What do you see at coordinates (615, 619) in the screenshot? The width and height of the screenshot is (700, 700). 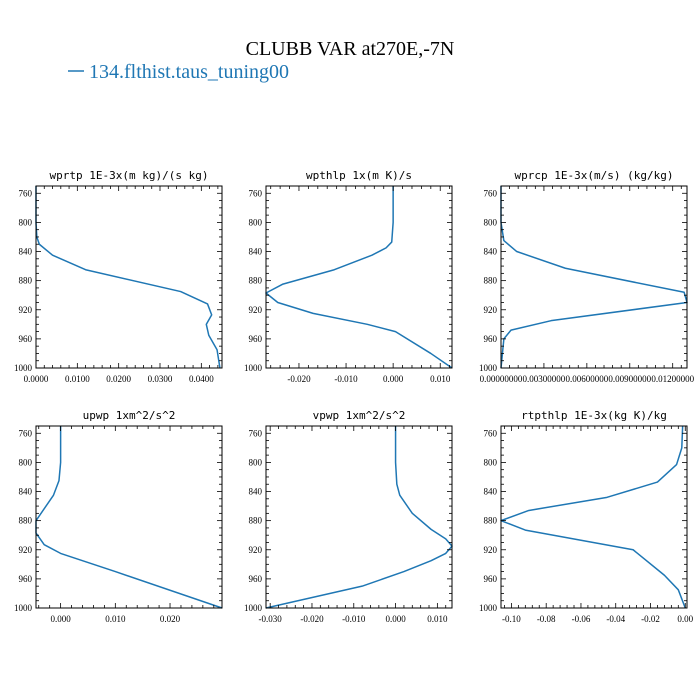 I see `x-tick-label: -0.04` at bounding box center [615, 619].